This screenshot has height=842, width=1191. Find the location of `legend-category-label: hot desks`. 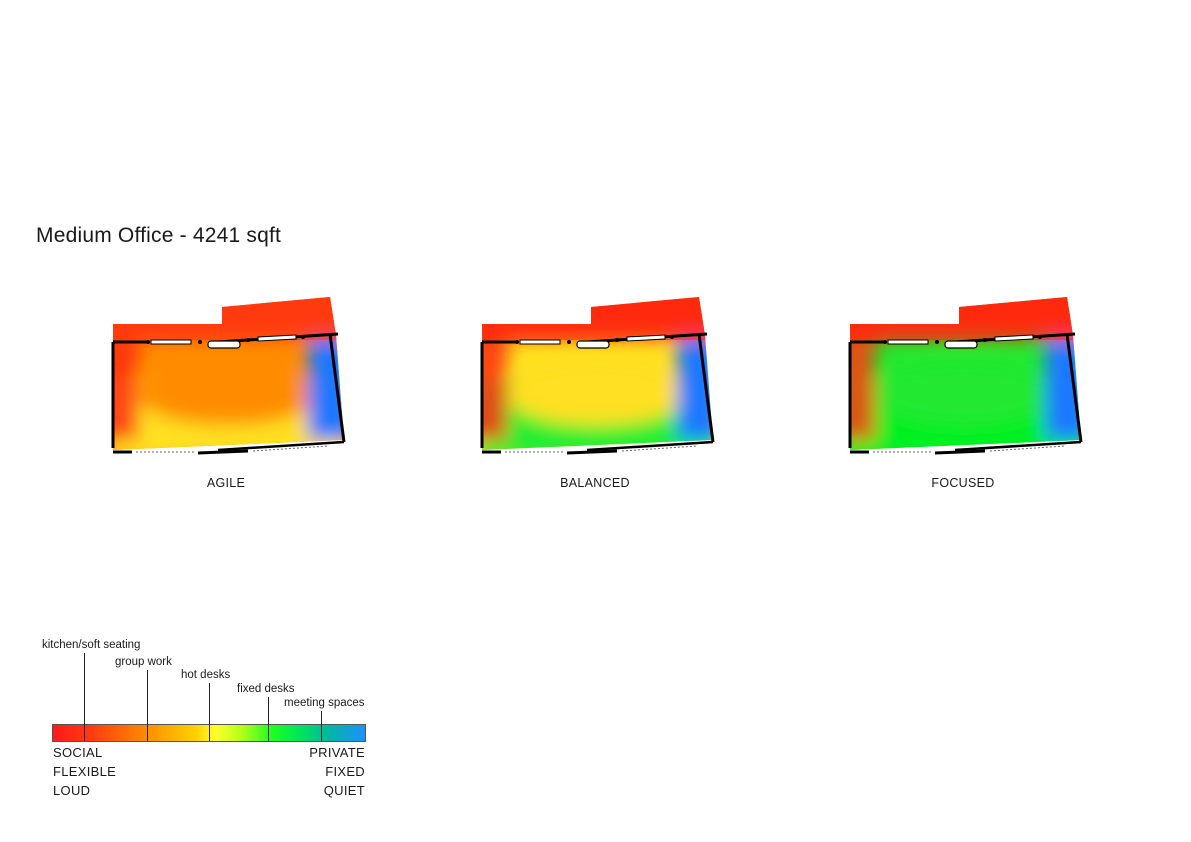

legend-category-label: hot desks is located at coordinates (206, 675).